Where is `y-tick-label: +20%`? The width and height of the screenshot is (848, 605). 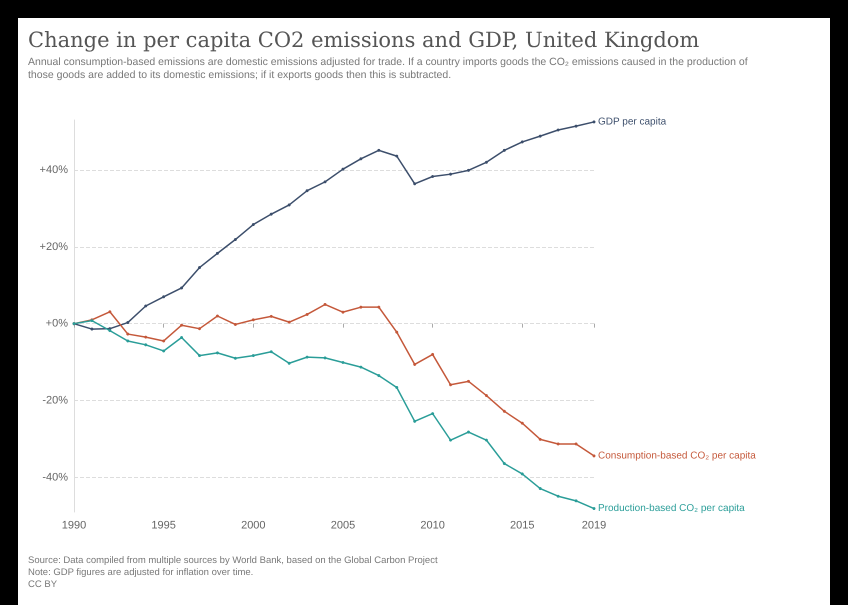 y-tick-label: +20% is located at coordinates (54, 246).